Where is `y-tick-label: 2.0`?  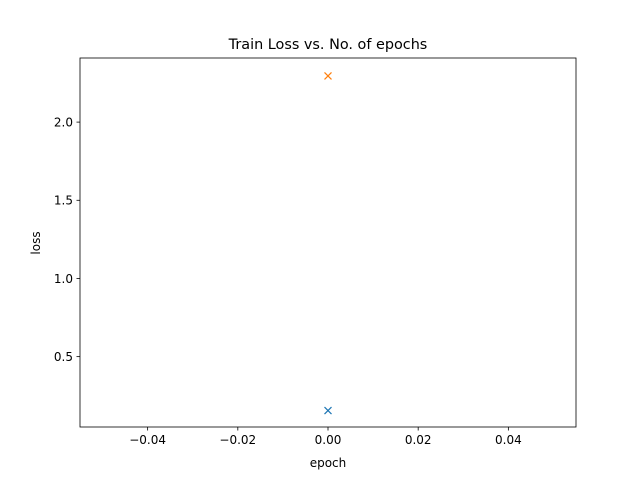 y-tick-label: 2.0 is located at coordinates (63, 122).